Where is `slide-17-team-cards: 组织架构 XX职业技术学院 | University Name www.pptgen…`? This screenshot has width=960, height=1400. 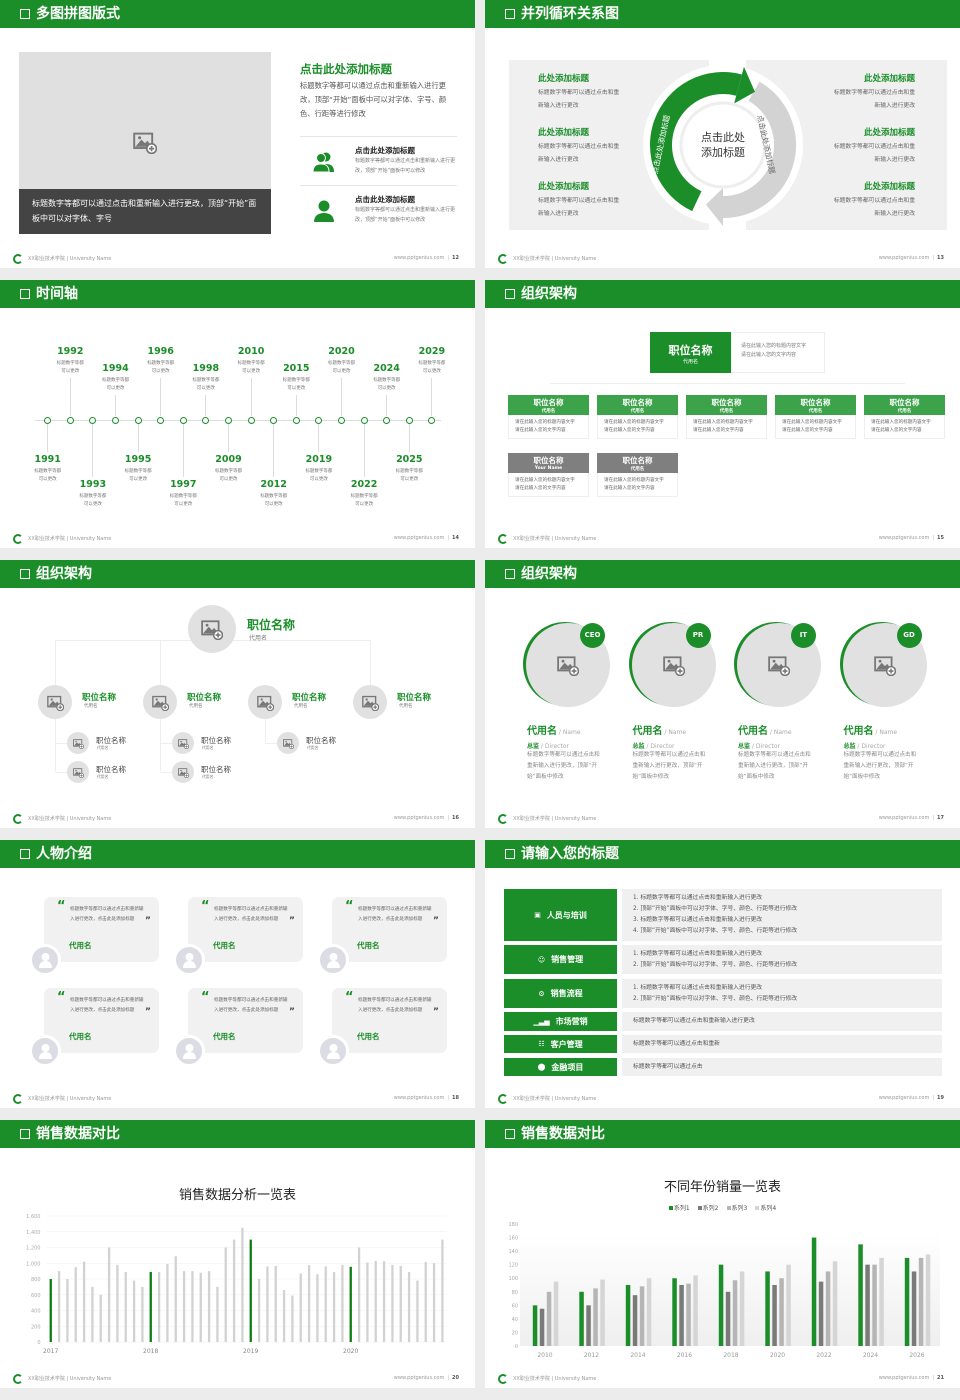
slide-17-team-cards: 组织架构 XX职业技术学院 | University Name www.pptgen… is located at coordinates (722, 694).